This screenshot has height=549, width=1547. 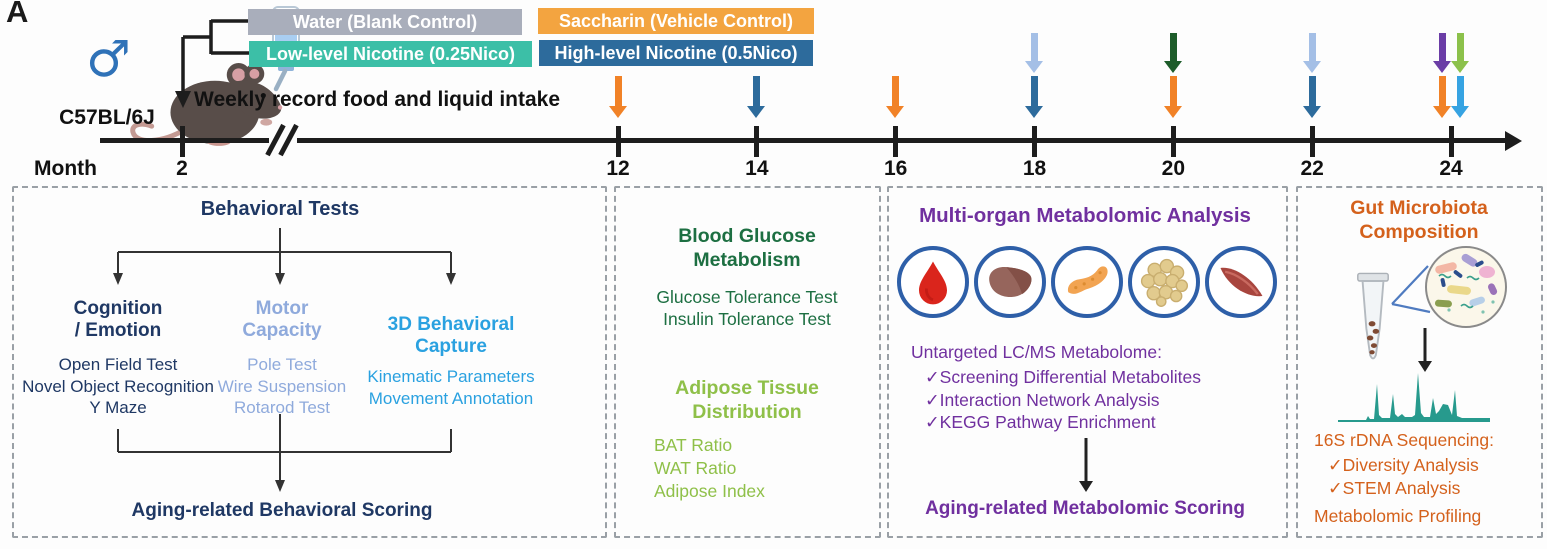 What do you see at coordinates (747, 260) in the screenshot?
I see `title-line: Metabolism` at bounding box center [747, 260].